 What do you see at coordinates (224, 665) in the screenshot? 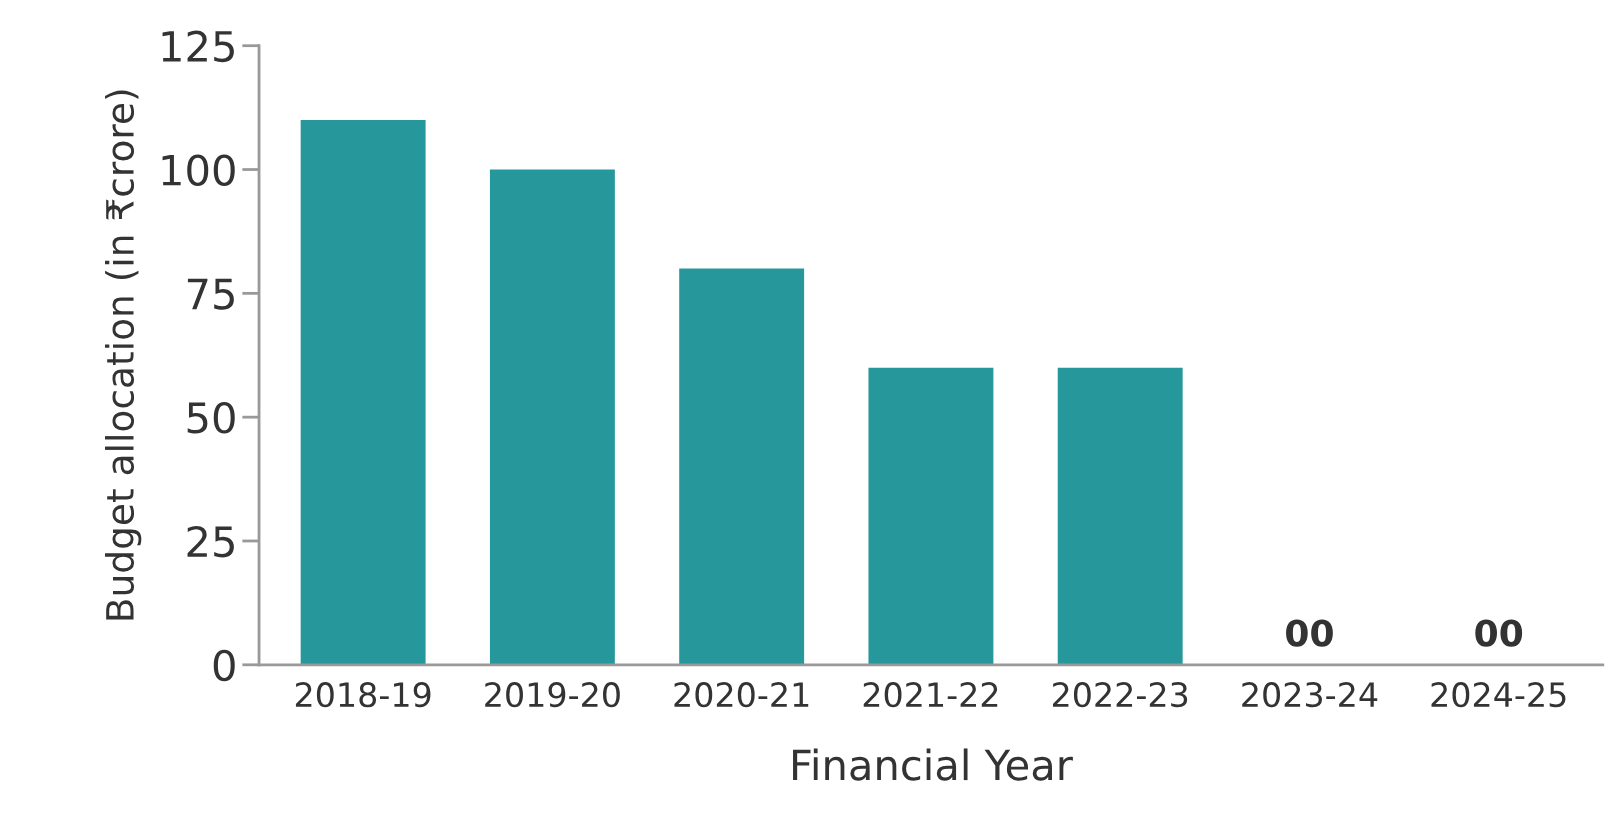
I see `y-tick-label: 0` at bounding box center [224, 665].